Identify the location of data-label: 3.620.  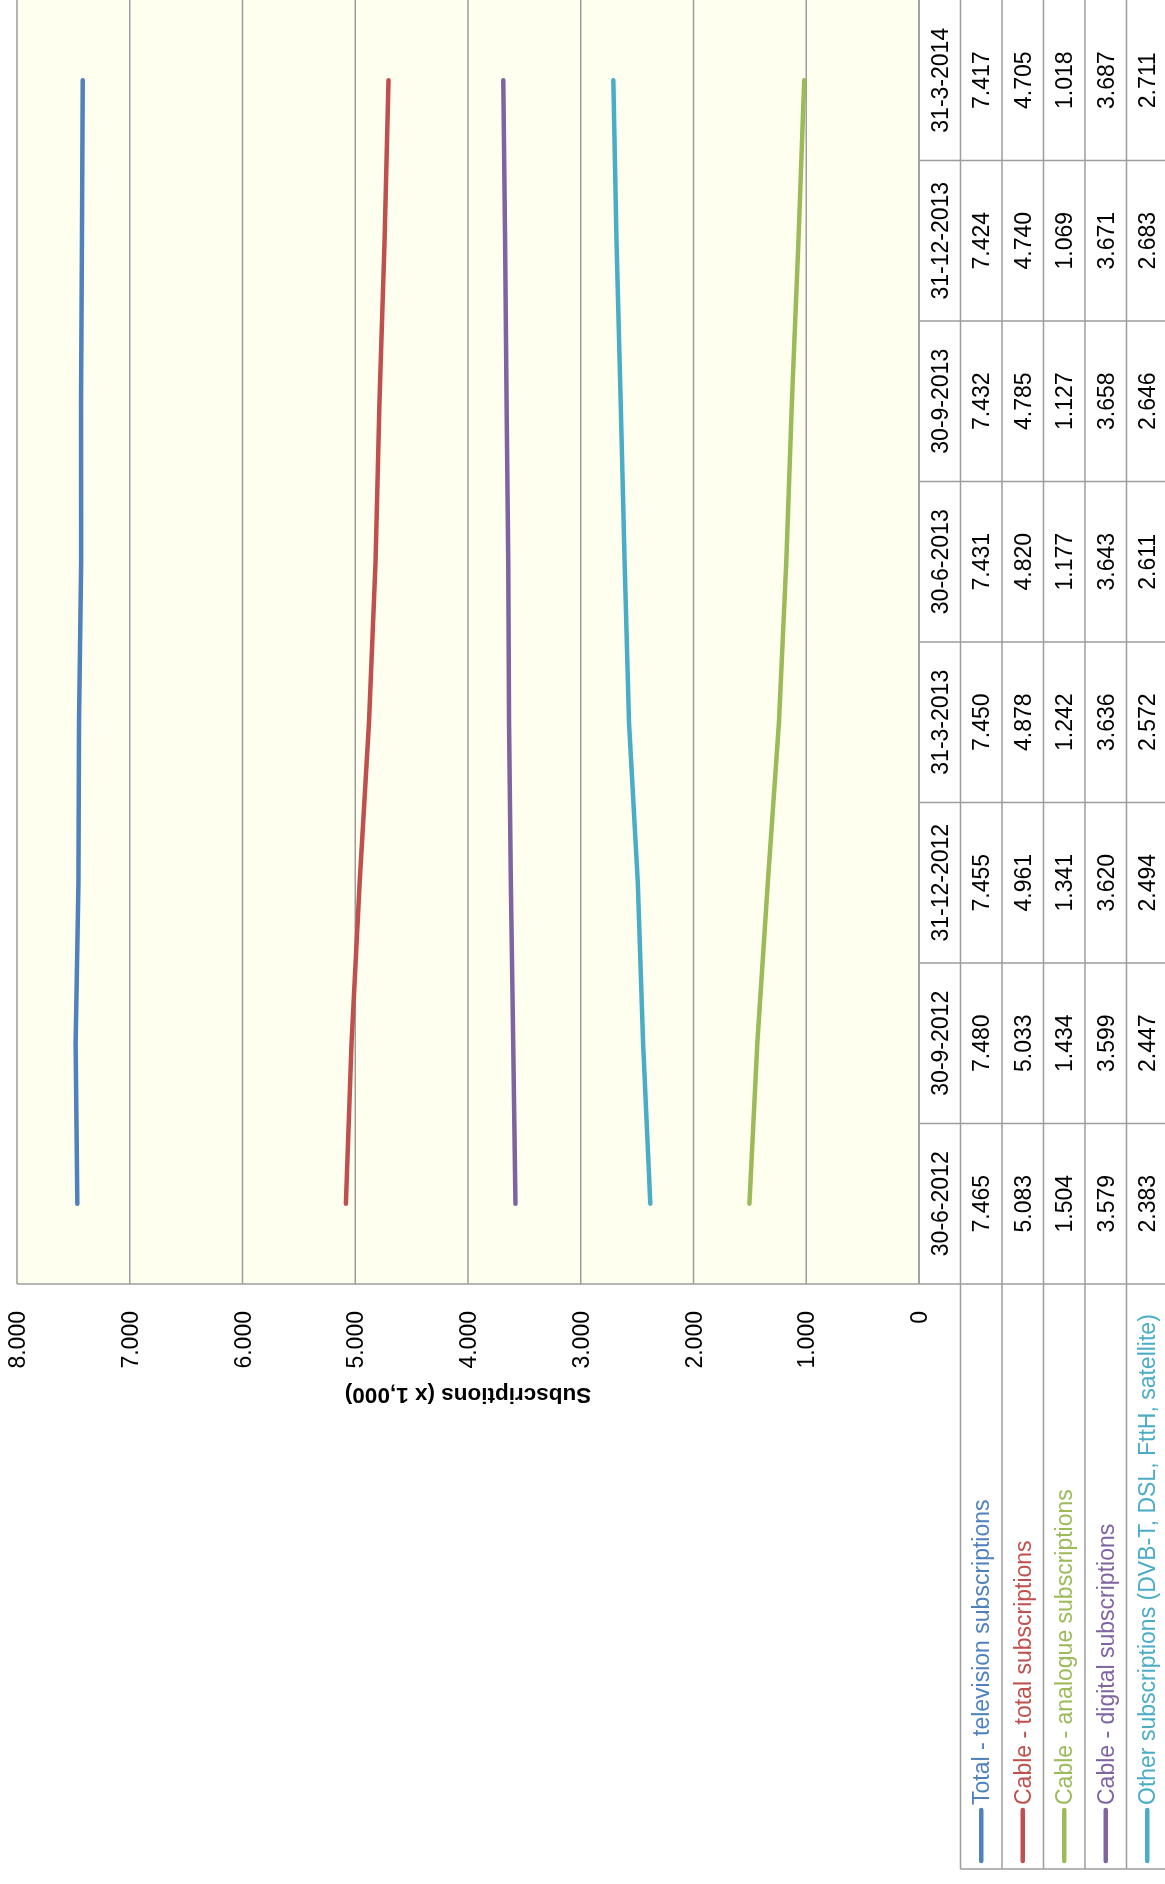
(1105, 882).